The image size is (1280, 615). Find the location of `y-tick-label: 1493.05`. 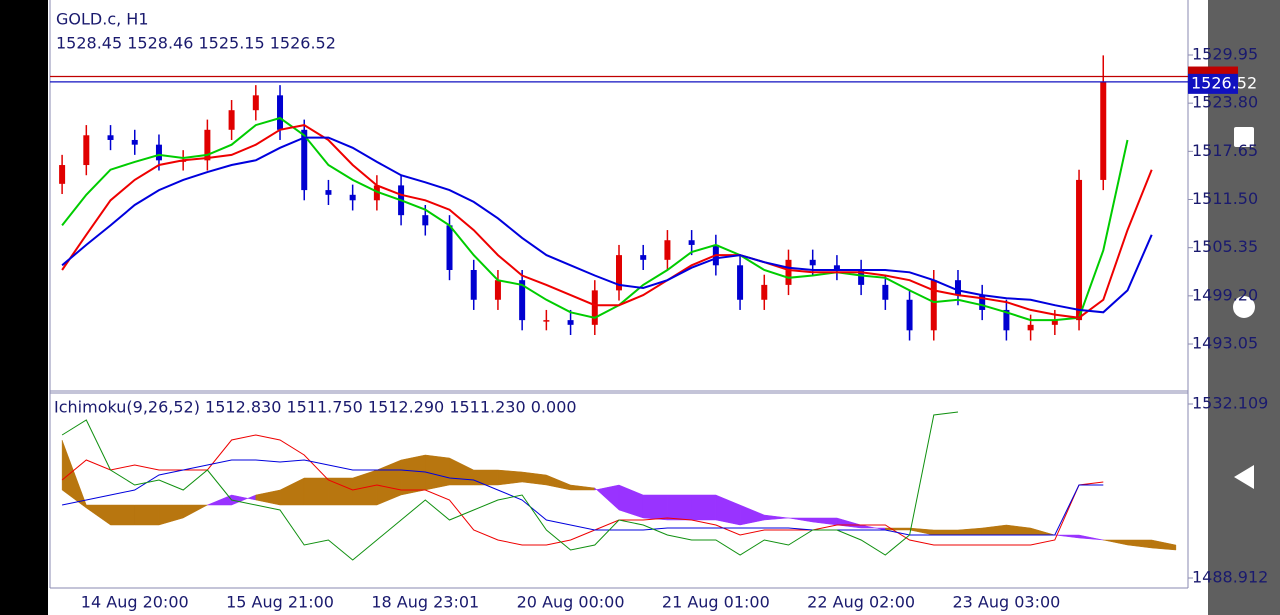

y-tick-label: 1493.05 is located at coordinates (1225, 343).